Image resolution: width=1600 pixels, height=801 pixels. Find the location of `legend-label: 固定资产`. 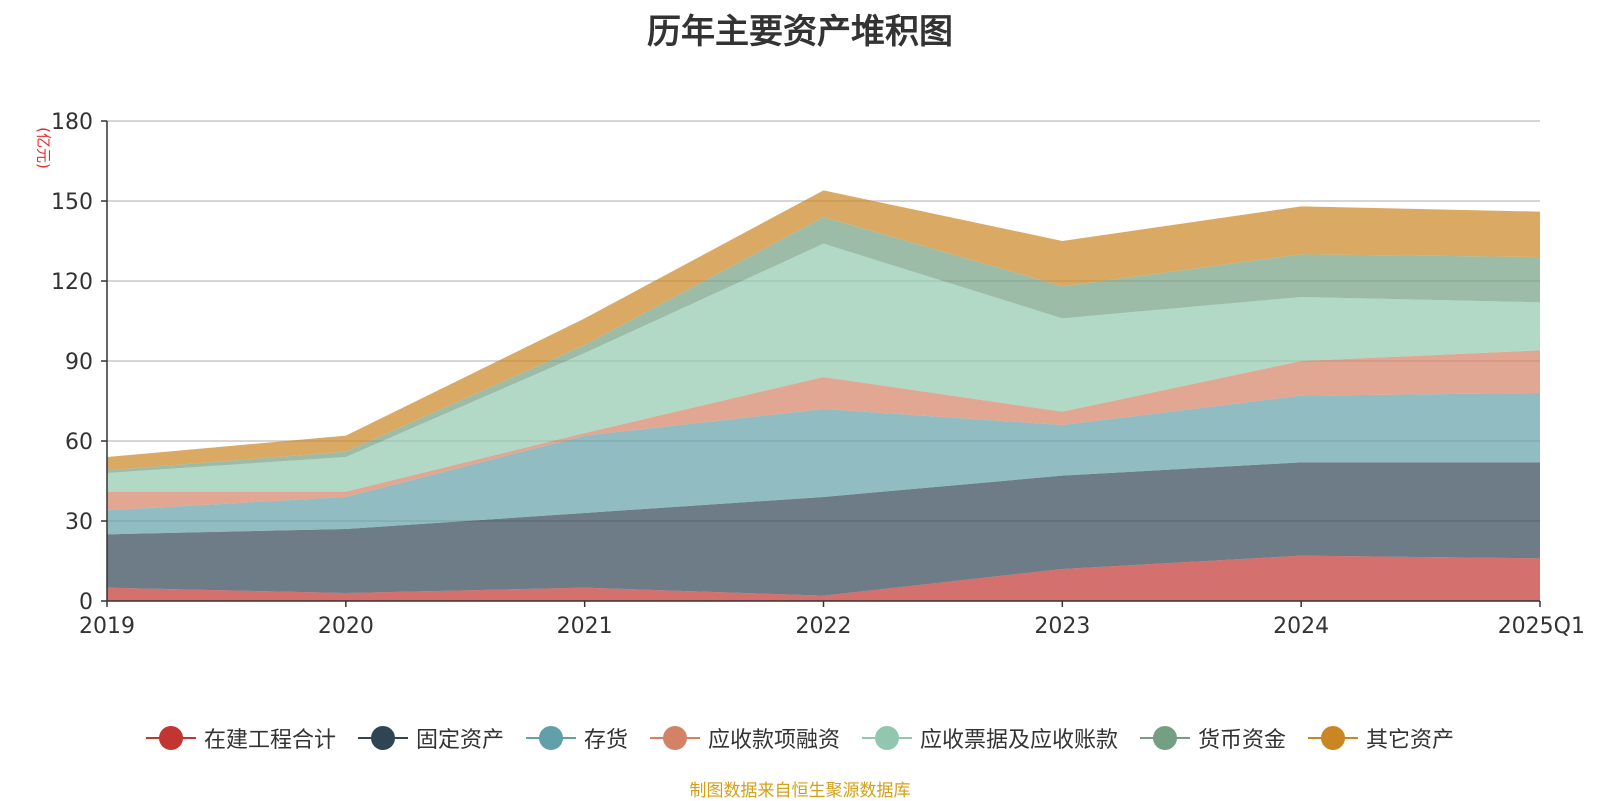

legend-label: 固定资产 is located at coordinates (459, 740).